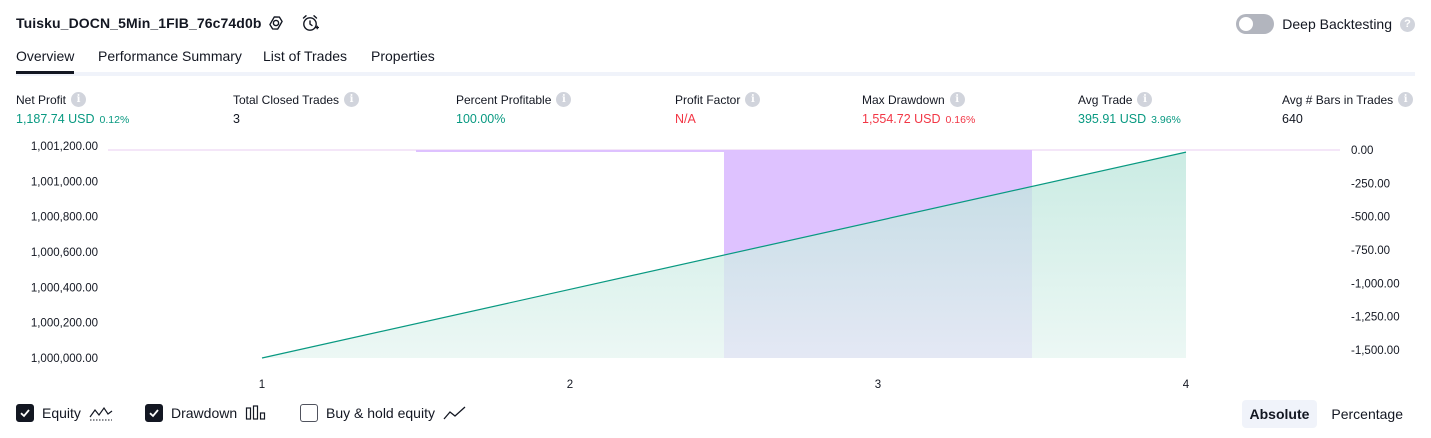 The width and height of the screenshot is (1431, 438). Describe the element at coordinates (170, 56) in the screenshot. I see `tab-performance-summary: Performance Summary` at that location.